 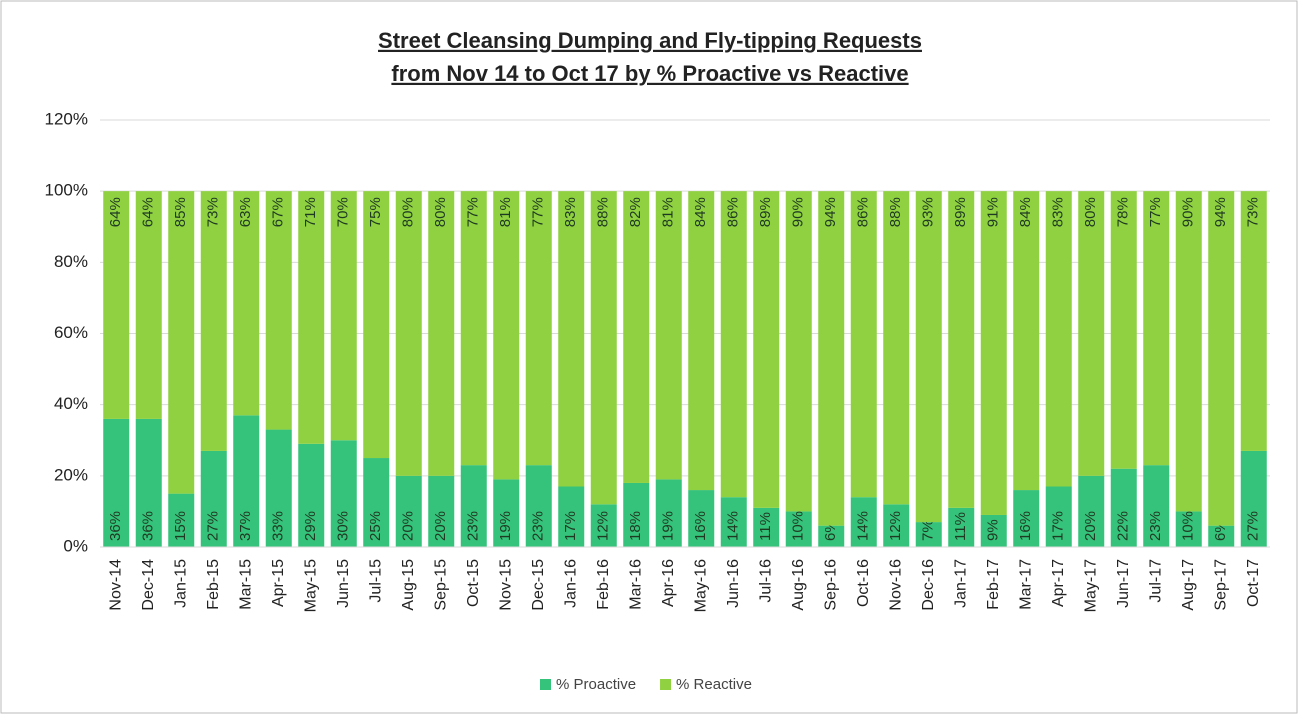 What do you see at coordinates (765, 212) in the screenshot?
I see `data-label: 89%` at bounding box center [765, 212].